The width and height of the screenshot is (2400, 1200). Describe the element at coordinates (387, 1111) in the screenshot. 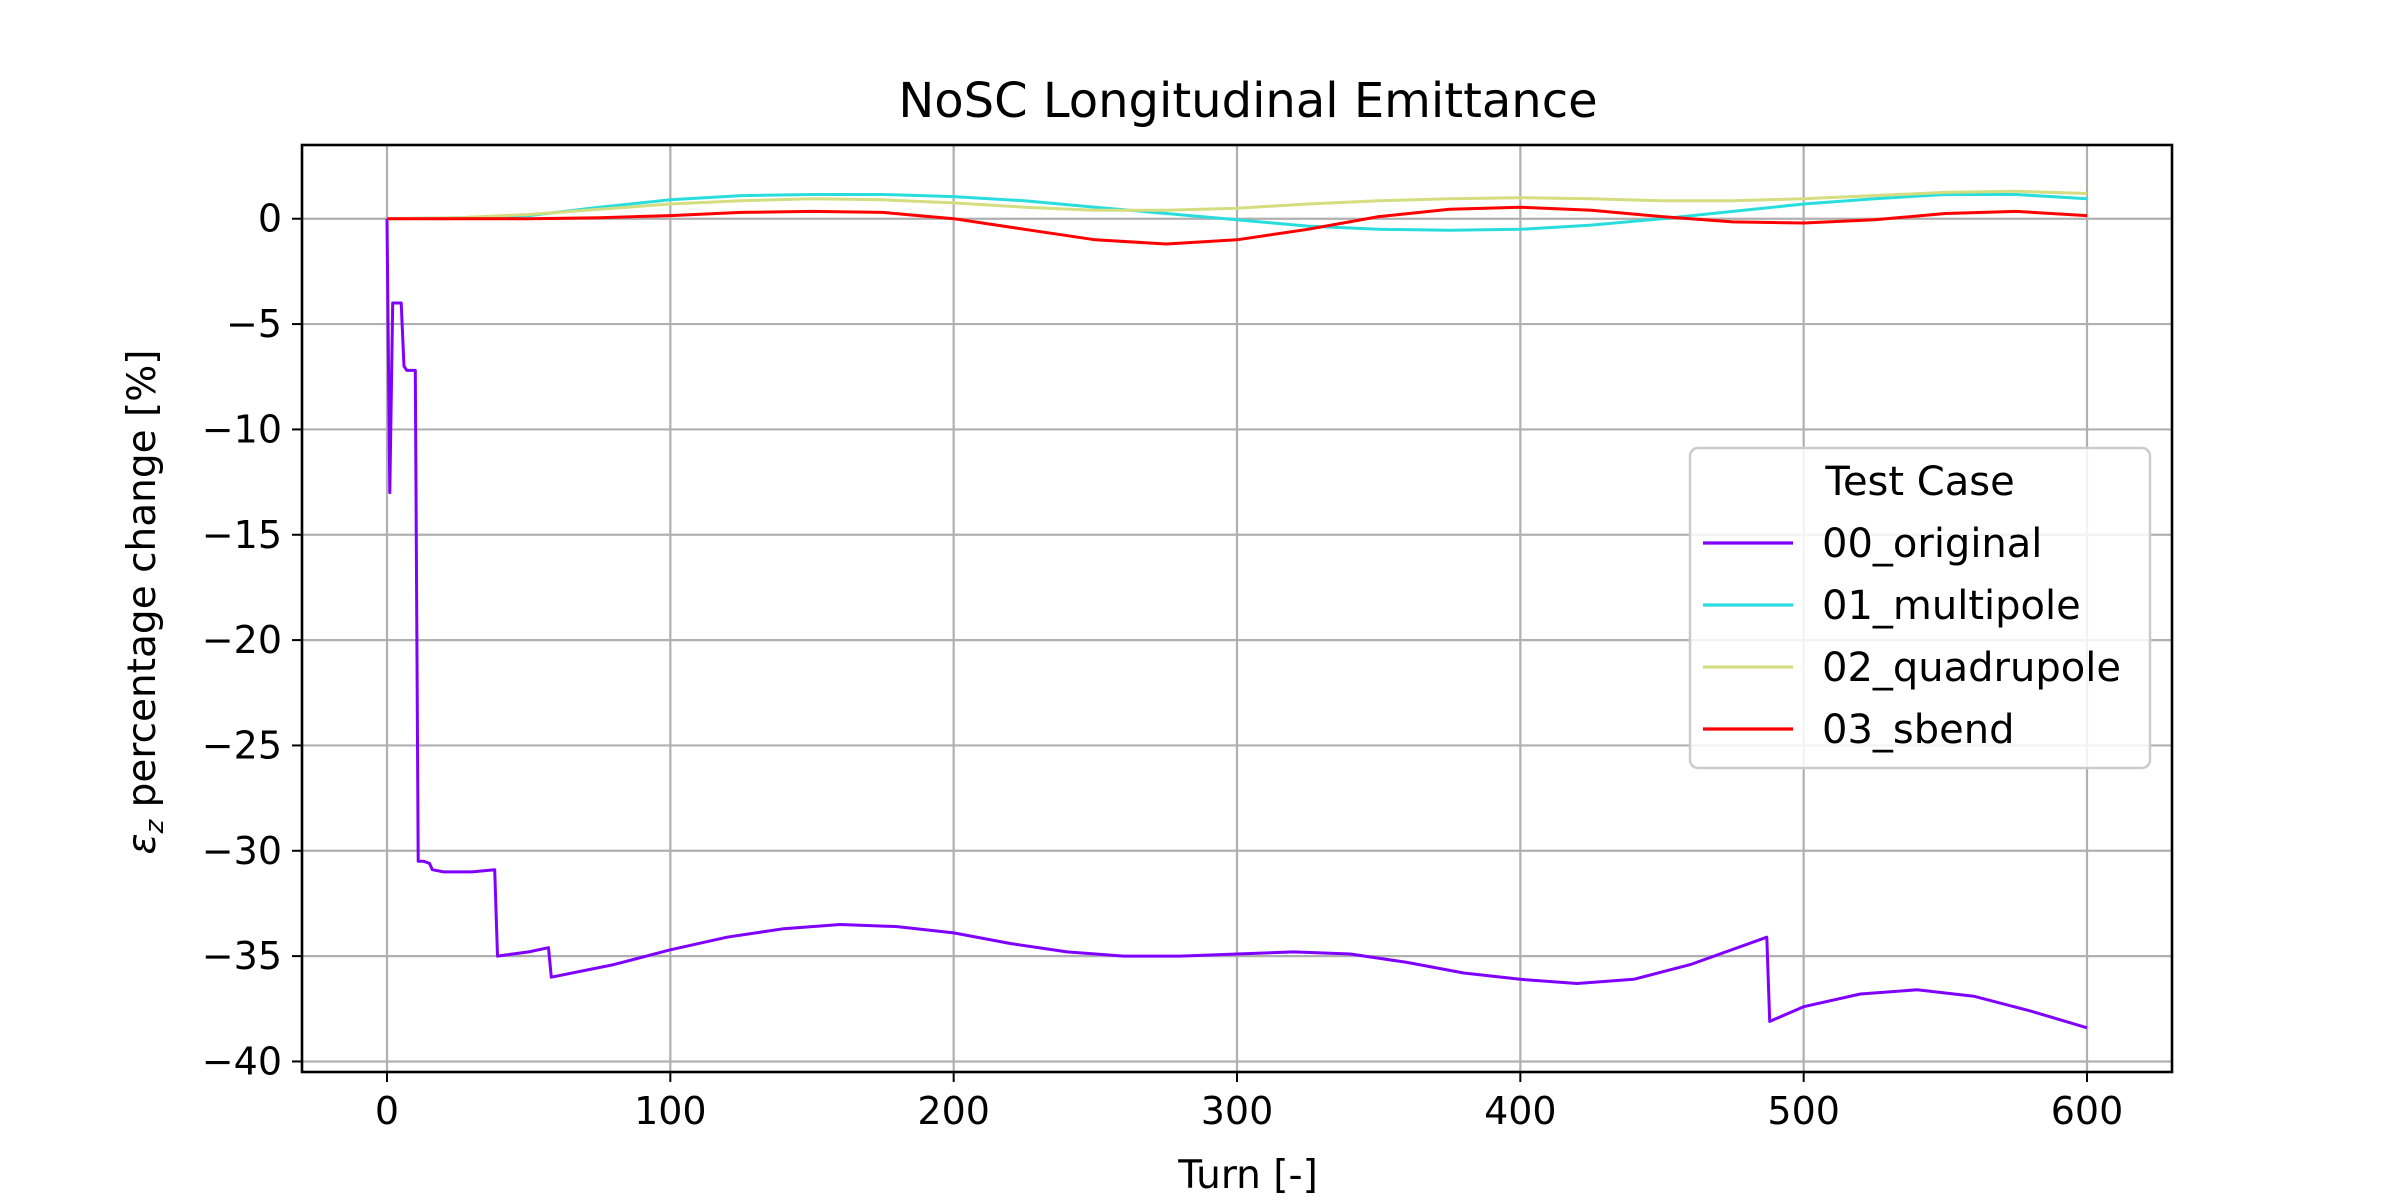

I see `x-tick-label: 0` at that location.